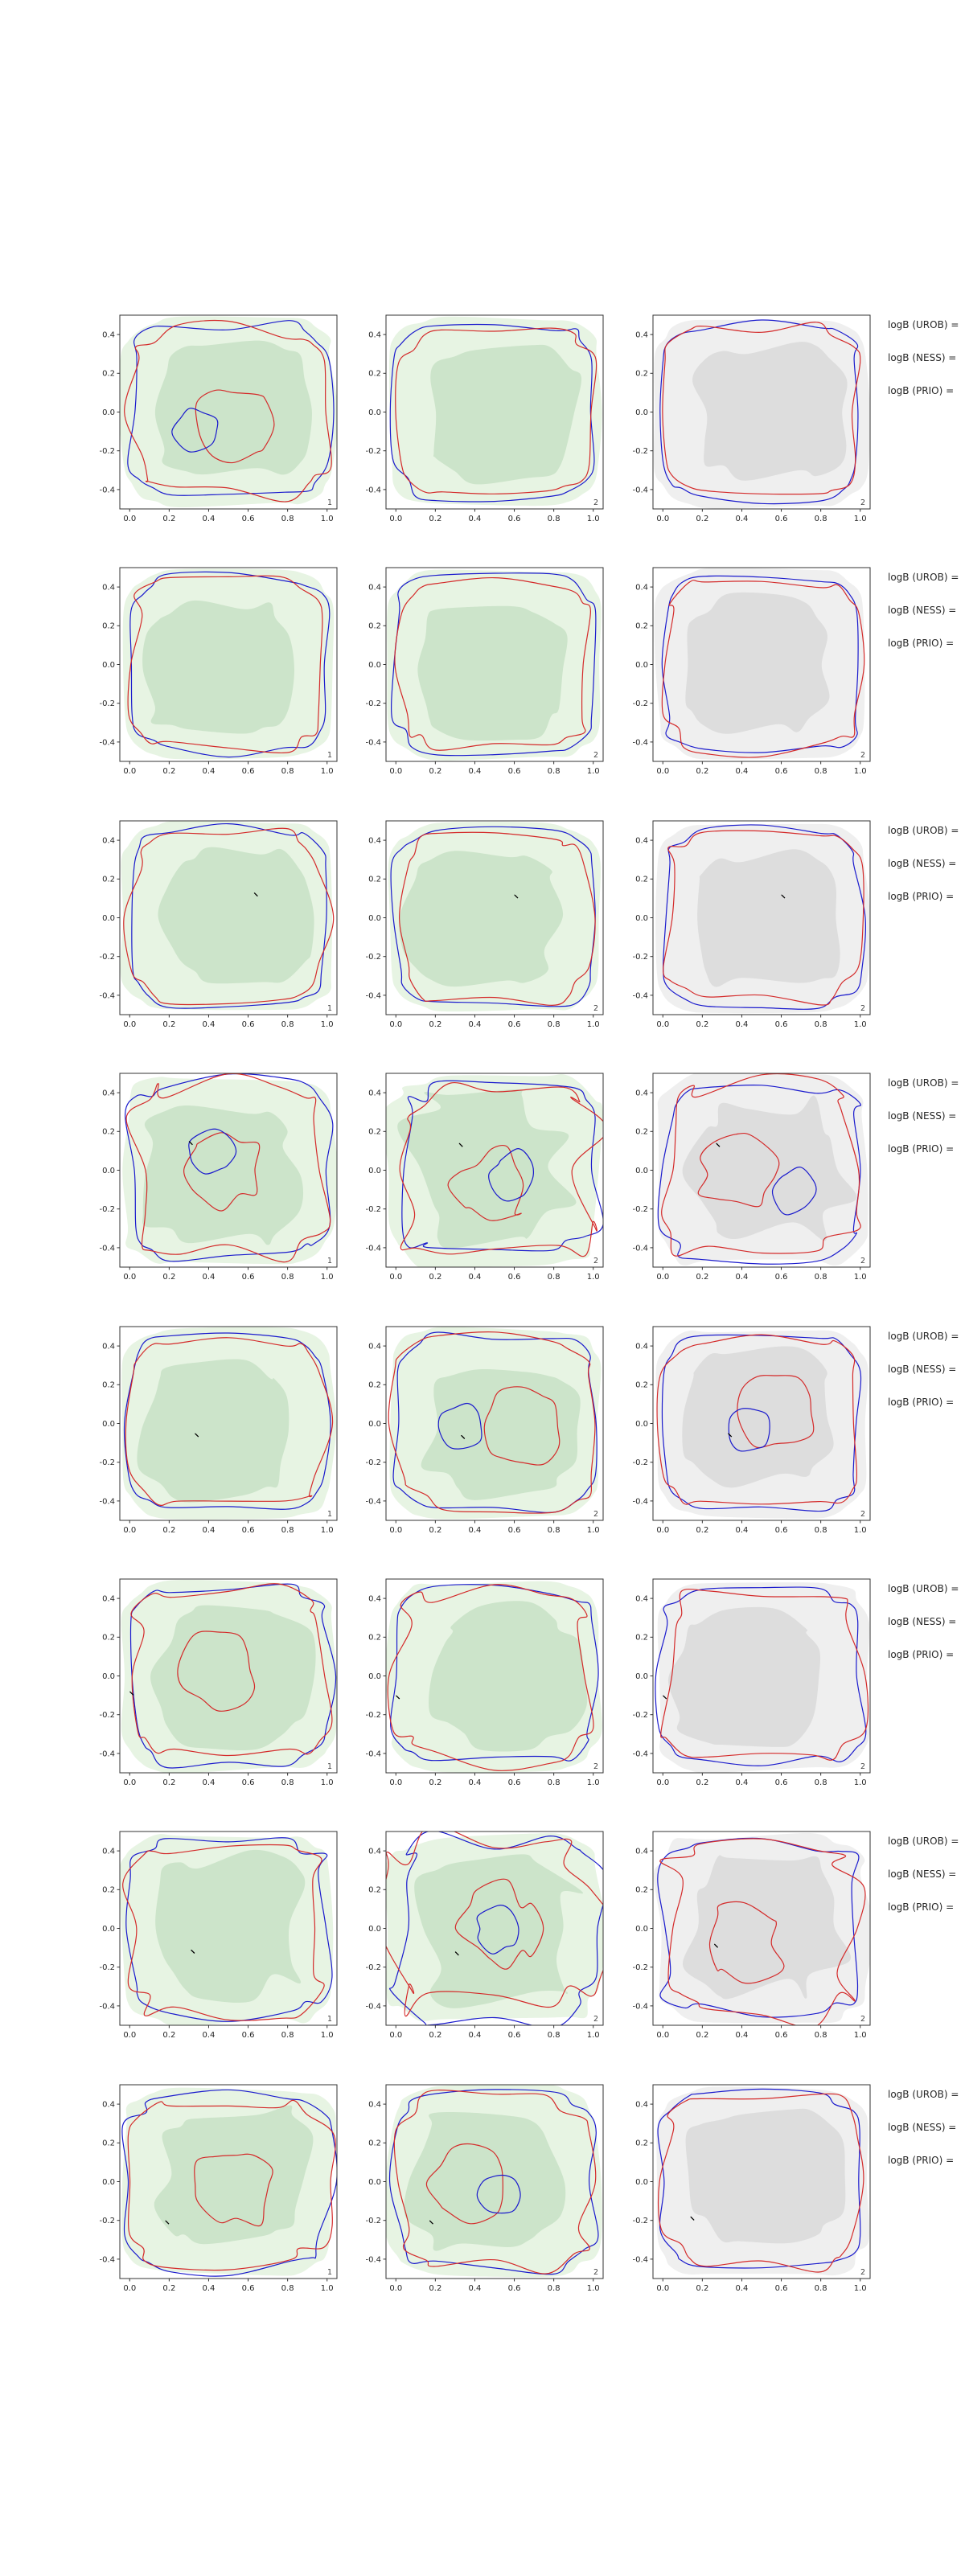  Describe the element at coordinates (923, 830) in the screenshot. I see `logB-side-label-row3-line1: logB (UROB) =` at that location.